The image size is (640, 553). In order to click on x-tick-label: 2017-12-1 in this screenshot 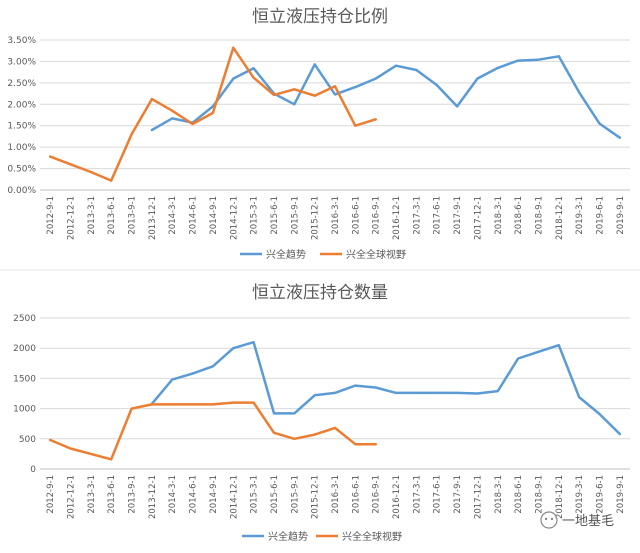, I will do `click(478, 497)`.